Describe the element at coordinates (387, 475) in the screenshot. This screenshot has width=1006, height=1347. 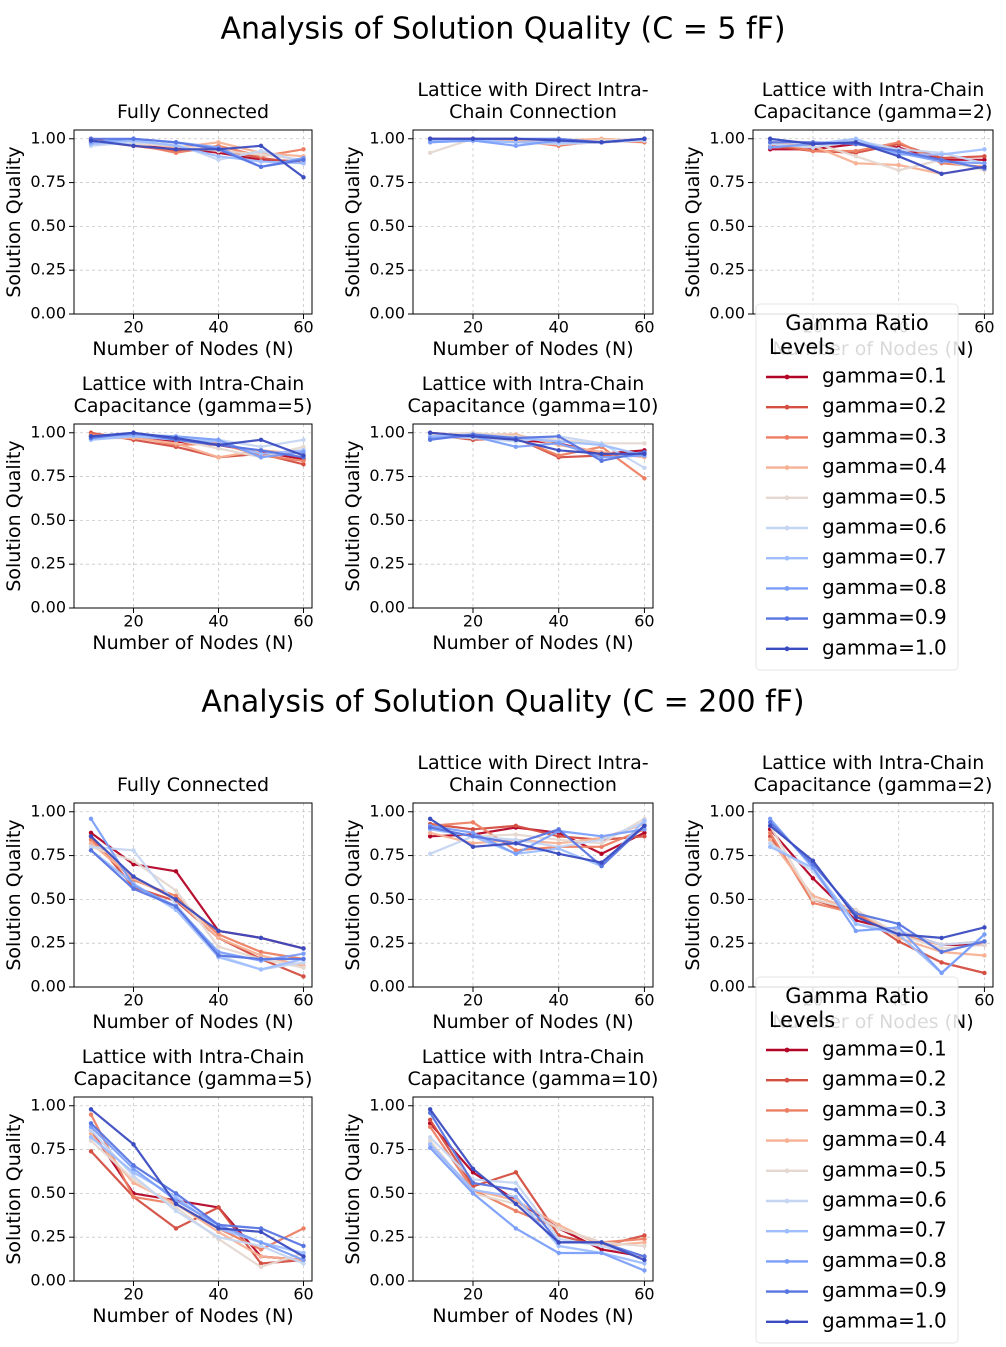
I see `y-tick-label: 0.75` at that location.